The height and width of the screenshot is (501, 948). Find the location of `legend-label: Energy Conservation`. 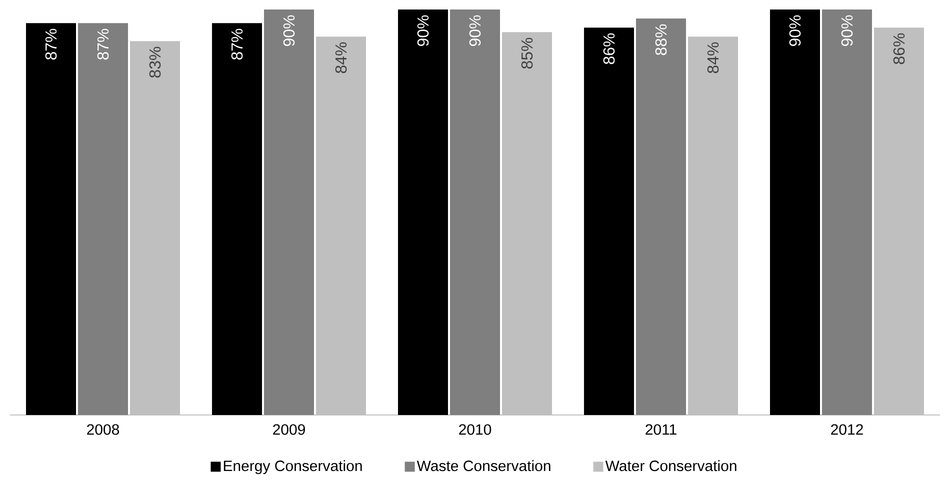

legend-label: Energy Conservation is located at coordinates (293, 467).